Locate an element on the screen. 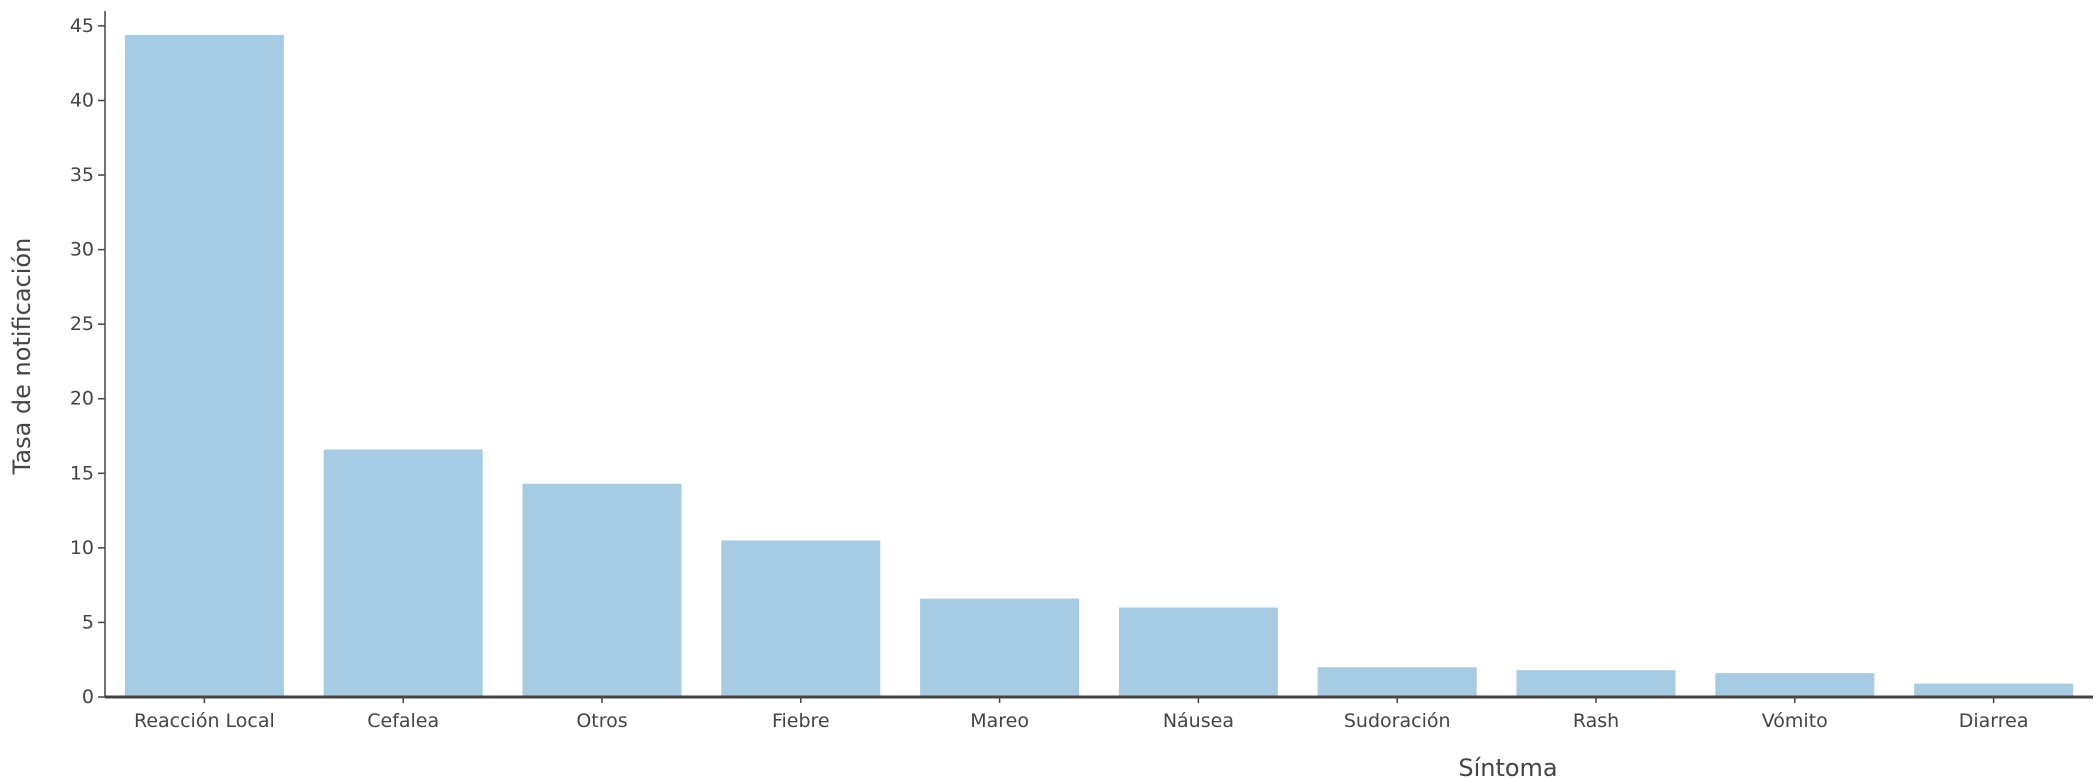  x-tick-label: Otros is located at coordinates (601, 721).